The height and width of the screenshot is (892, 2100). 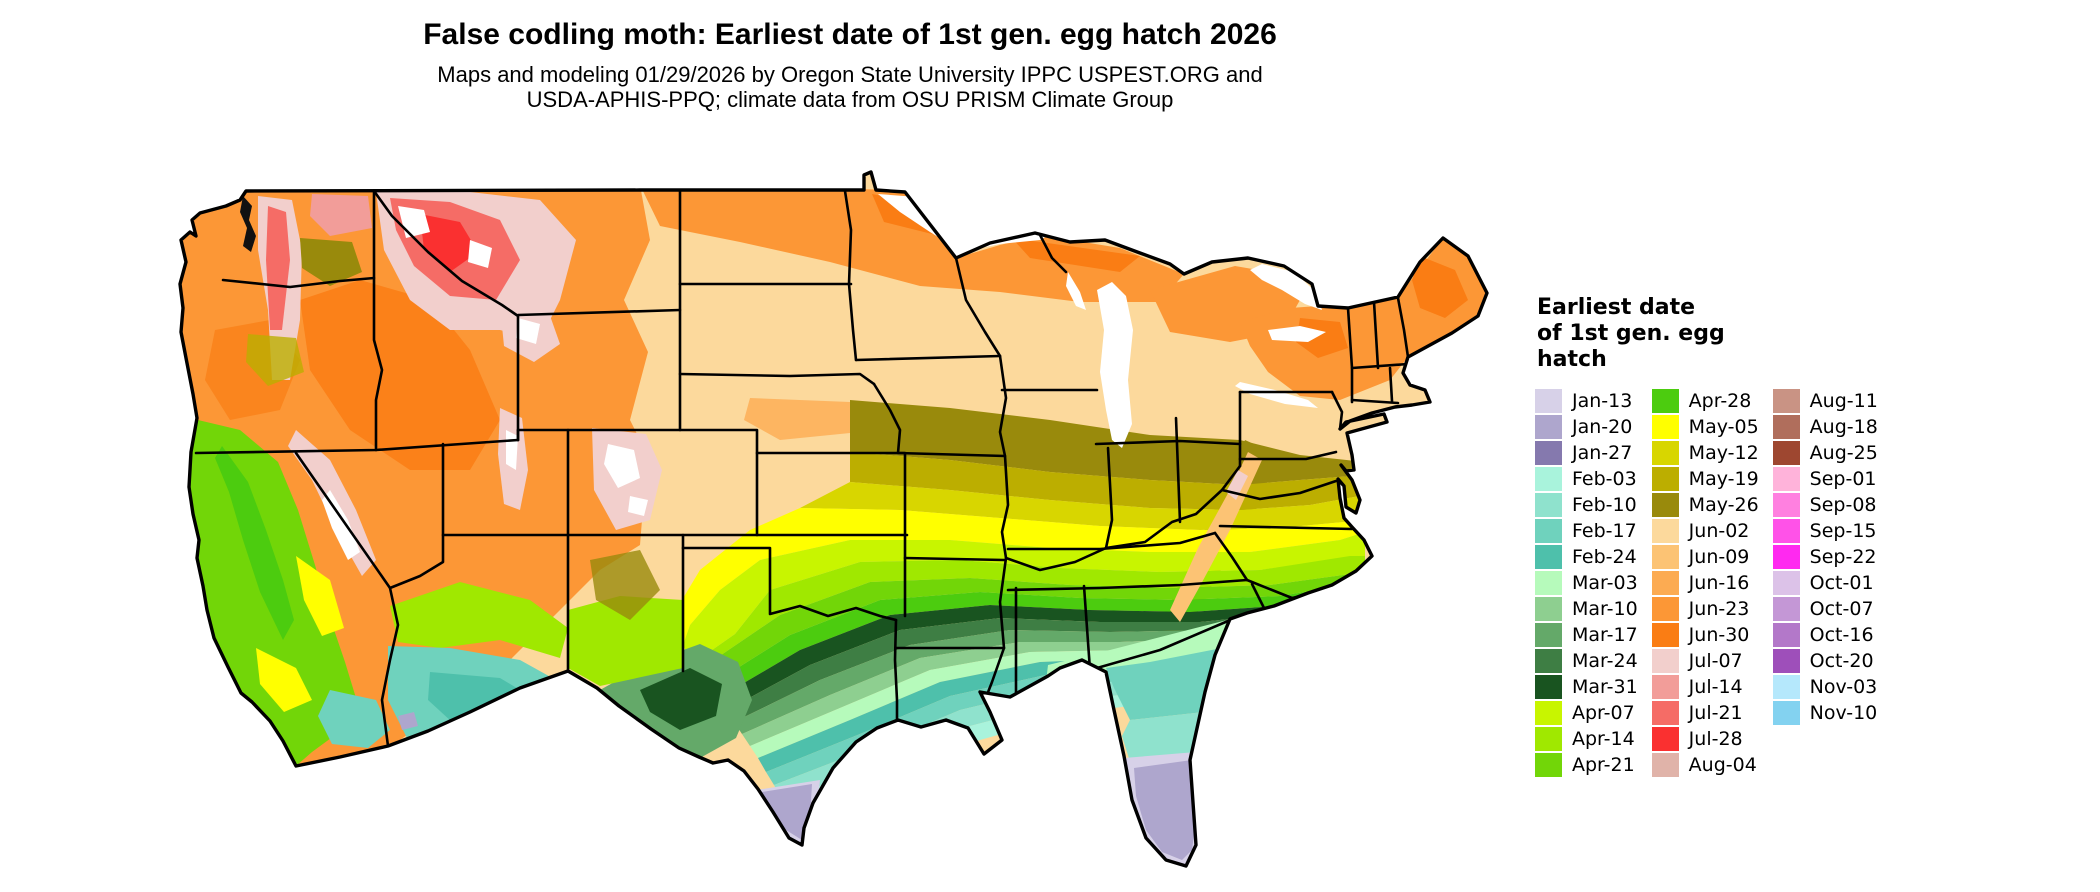 What do you see at coordinates (1705, 765) in the screenshot?
I see `legend-row: Aug-04` at bounding box center [1705, 765].